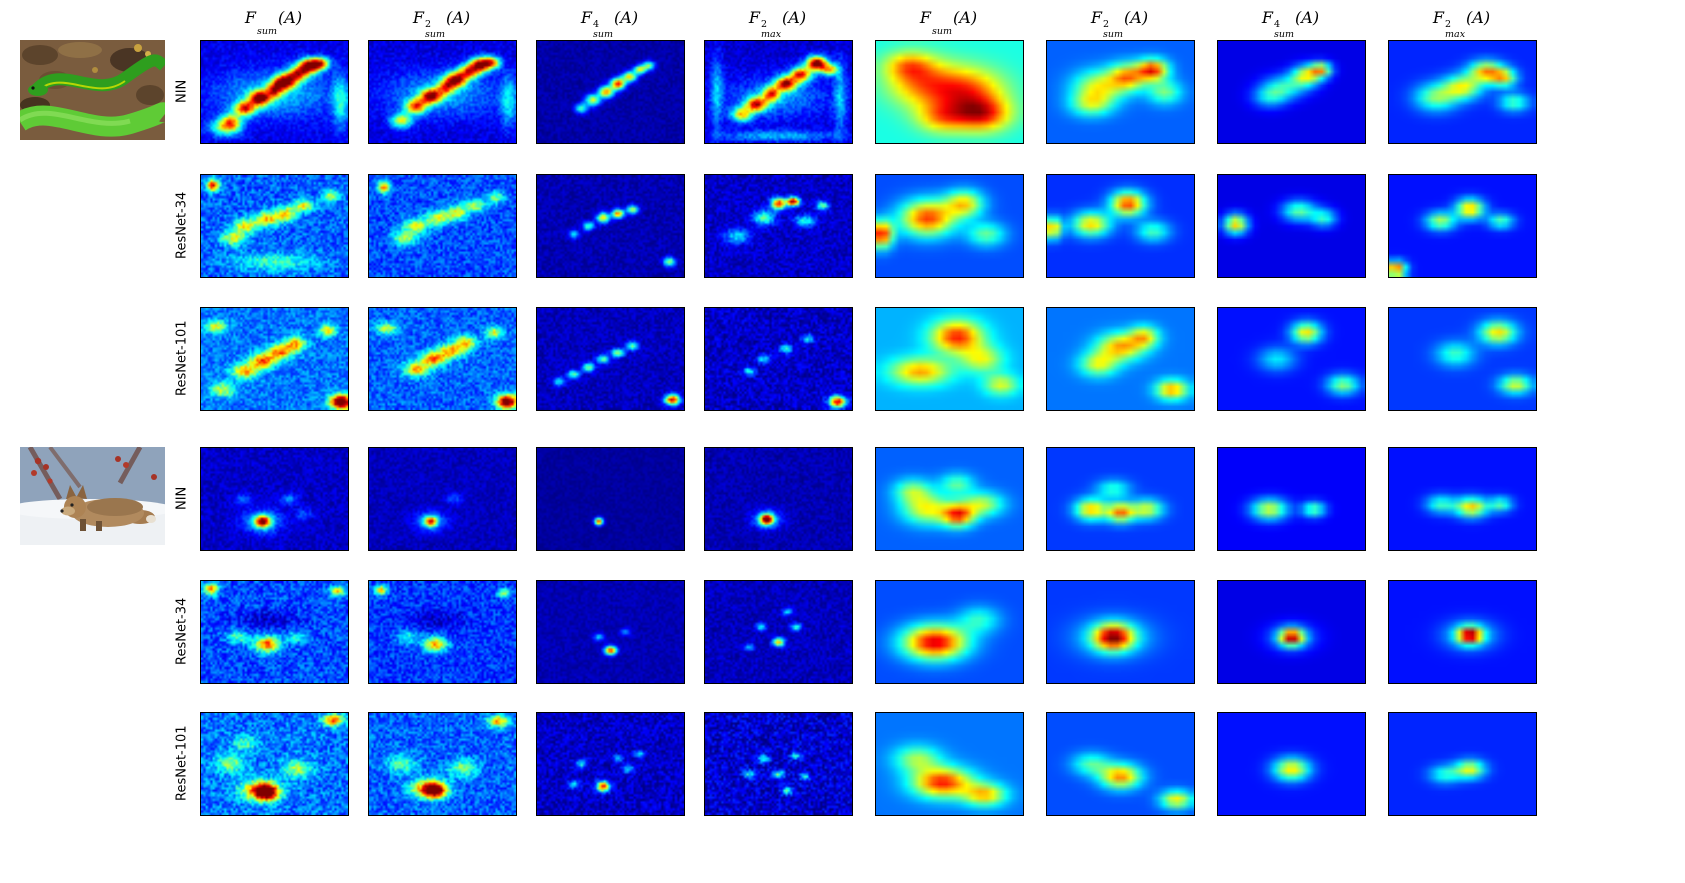 The image size is (1685, 883). I want to click on heatmap-cell-r5-c4, so click(778, 632).